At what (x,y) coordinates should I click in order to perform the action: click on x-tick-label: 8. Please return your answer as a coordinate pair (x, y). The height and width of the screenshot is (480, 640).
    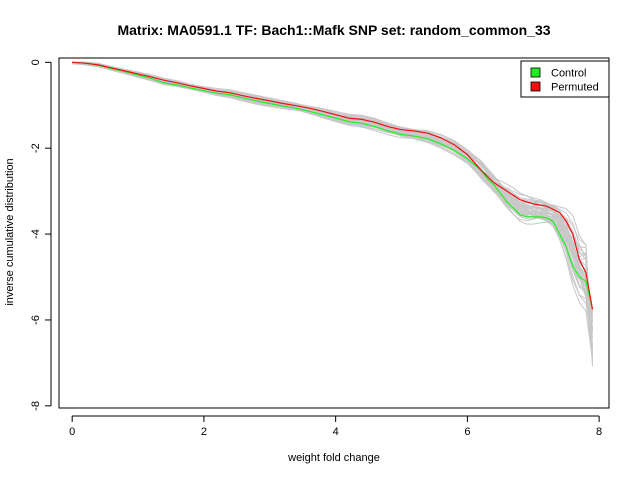
    Looking at the image, I should click on (599, 432).